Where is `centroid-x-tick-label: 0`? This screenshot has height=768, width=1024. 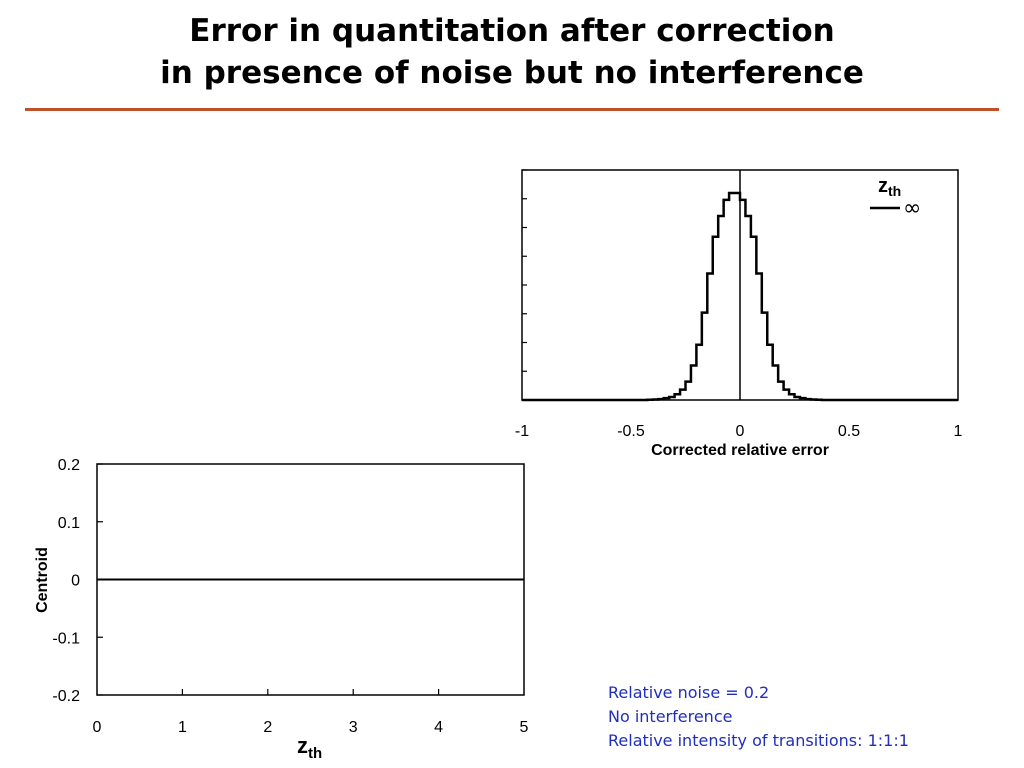 centroid-x-tick-label: 0 is located at coordinates (97, 727).